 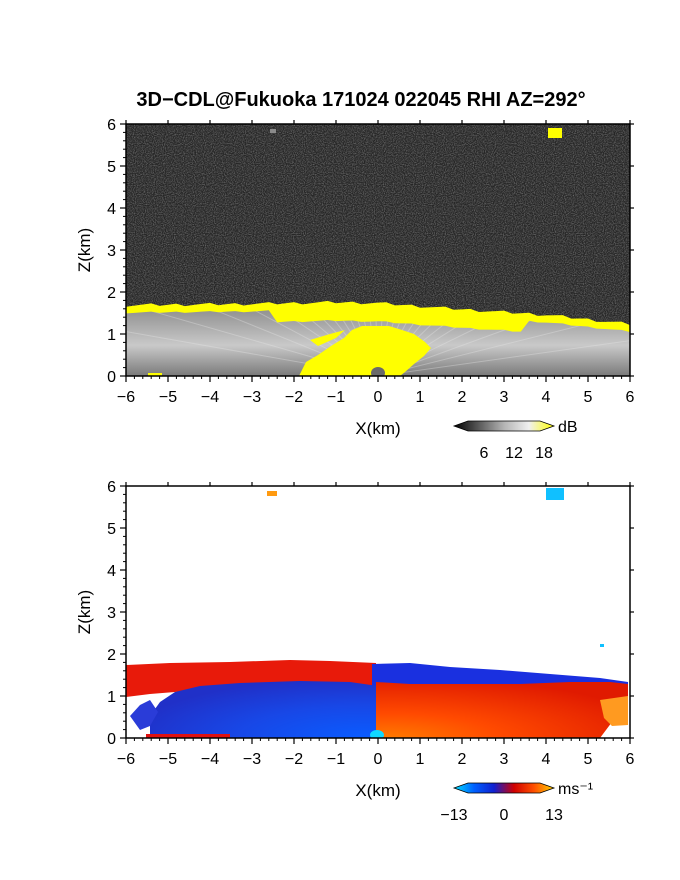 What do you see at coordinates (515, 440) in the screenshot?
I see `reflectivity-colorbar: dB 6 12 18` at bounding box center [515, 440].